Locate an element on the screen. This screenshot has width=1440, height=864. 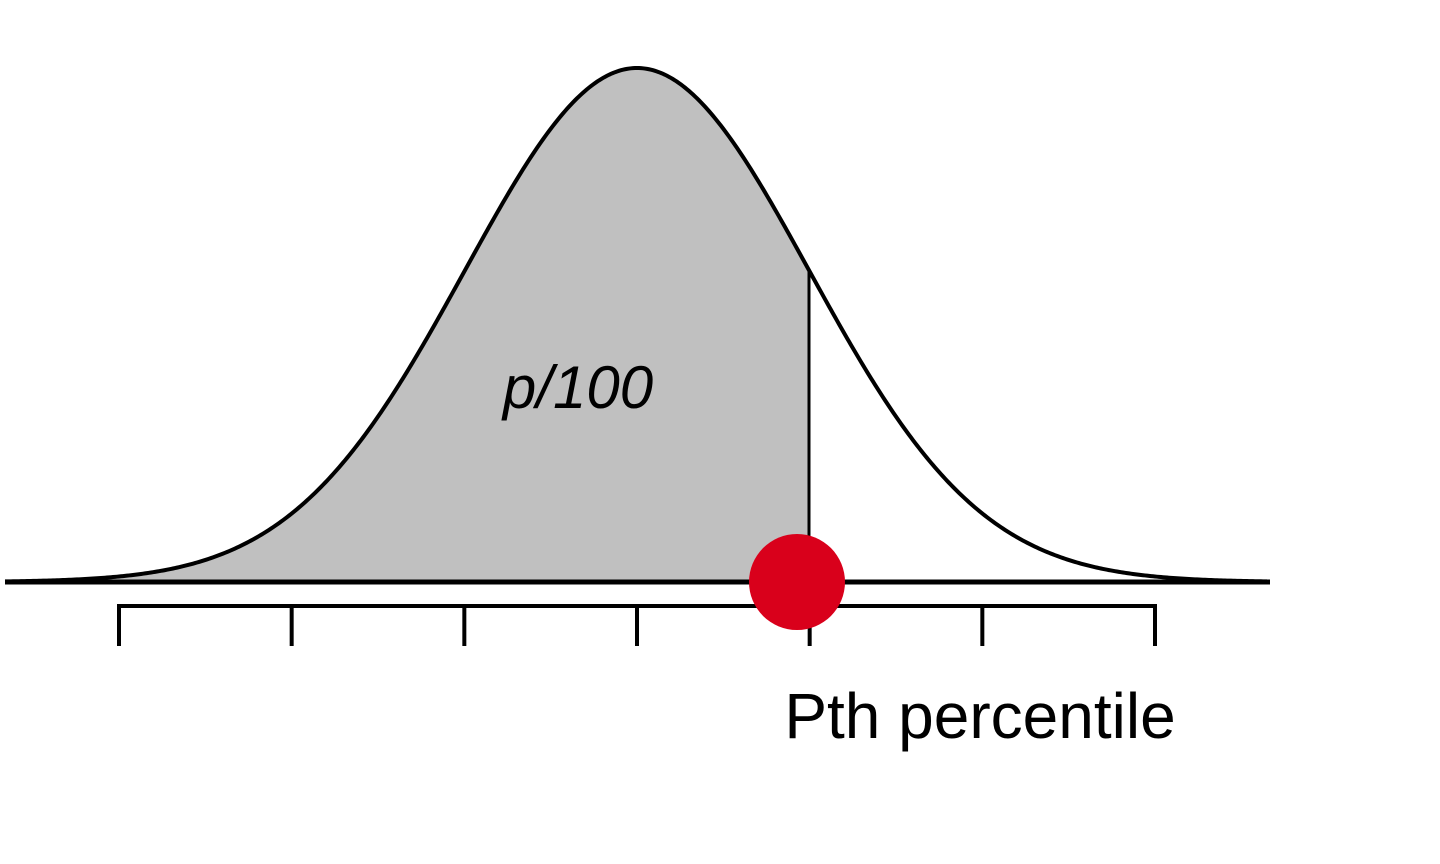
percentile-label: Pth percentile is located at coordinates (979, 716).